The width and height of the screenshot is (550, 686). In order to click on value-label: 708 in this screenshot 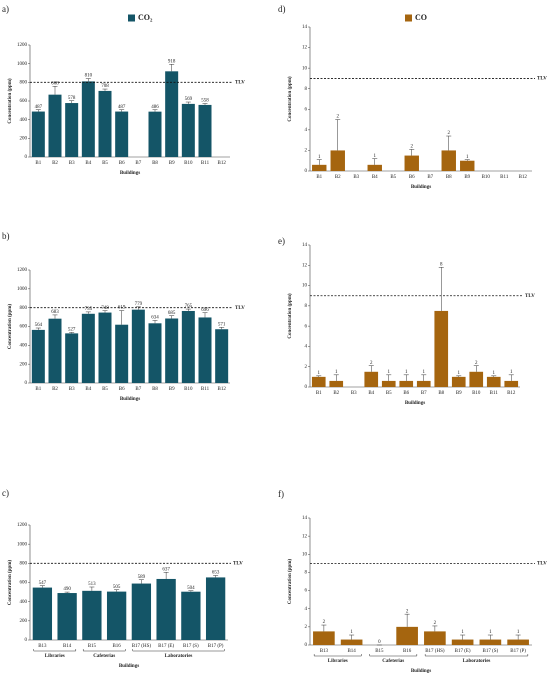, I will do `click(105, 86)`.